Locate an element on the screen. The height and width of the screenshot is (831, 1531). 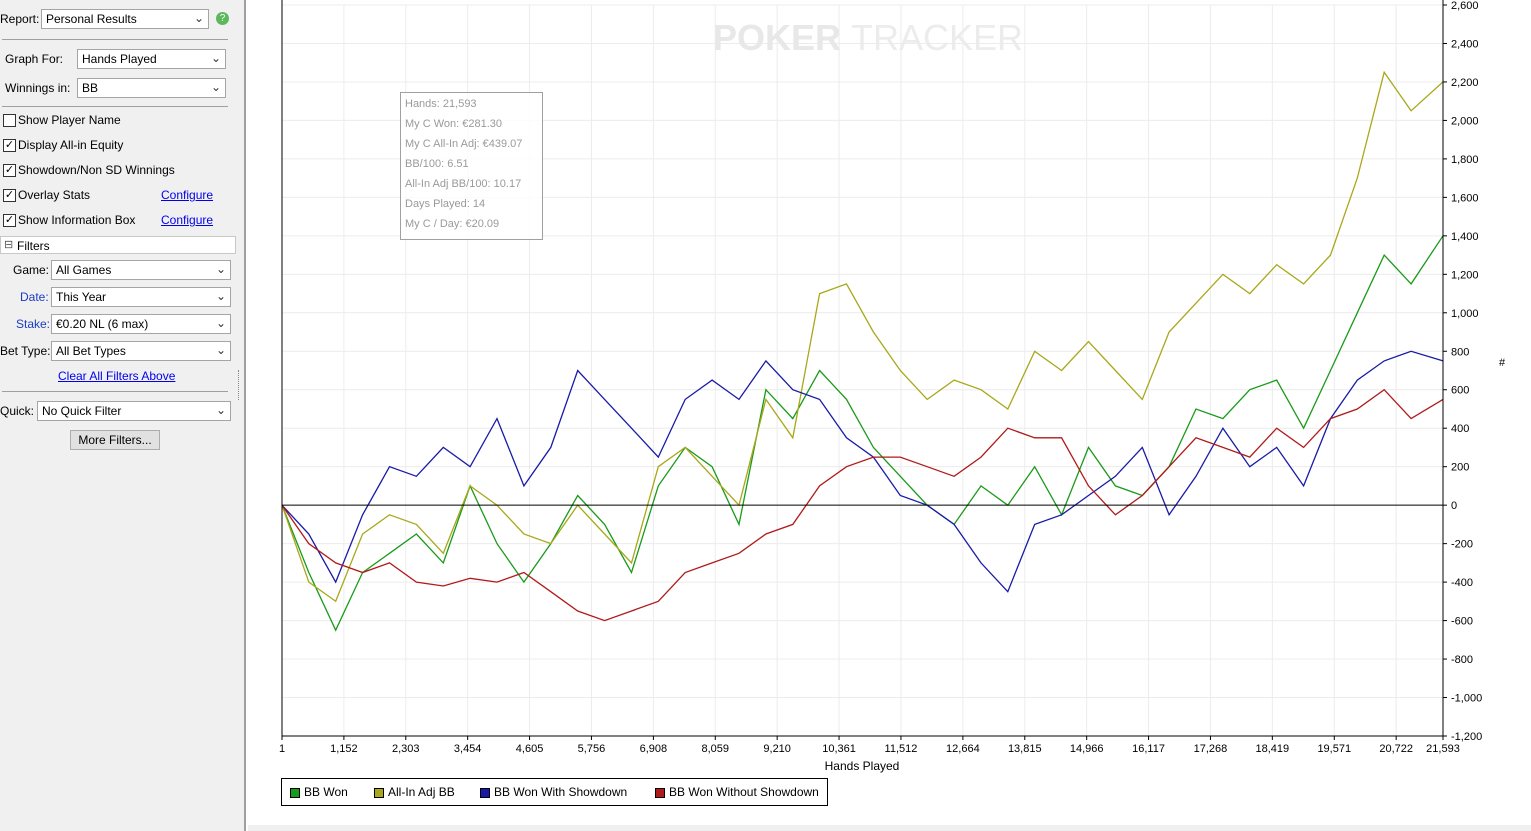
bet-type-dropdown: All Bet Types ⌄ is located at coordinates (141, 351).